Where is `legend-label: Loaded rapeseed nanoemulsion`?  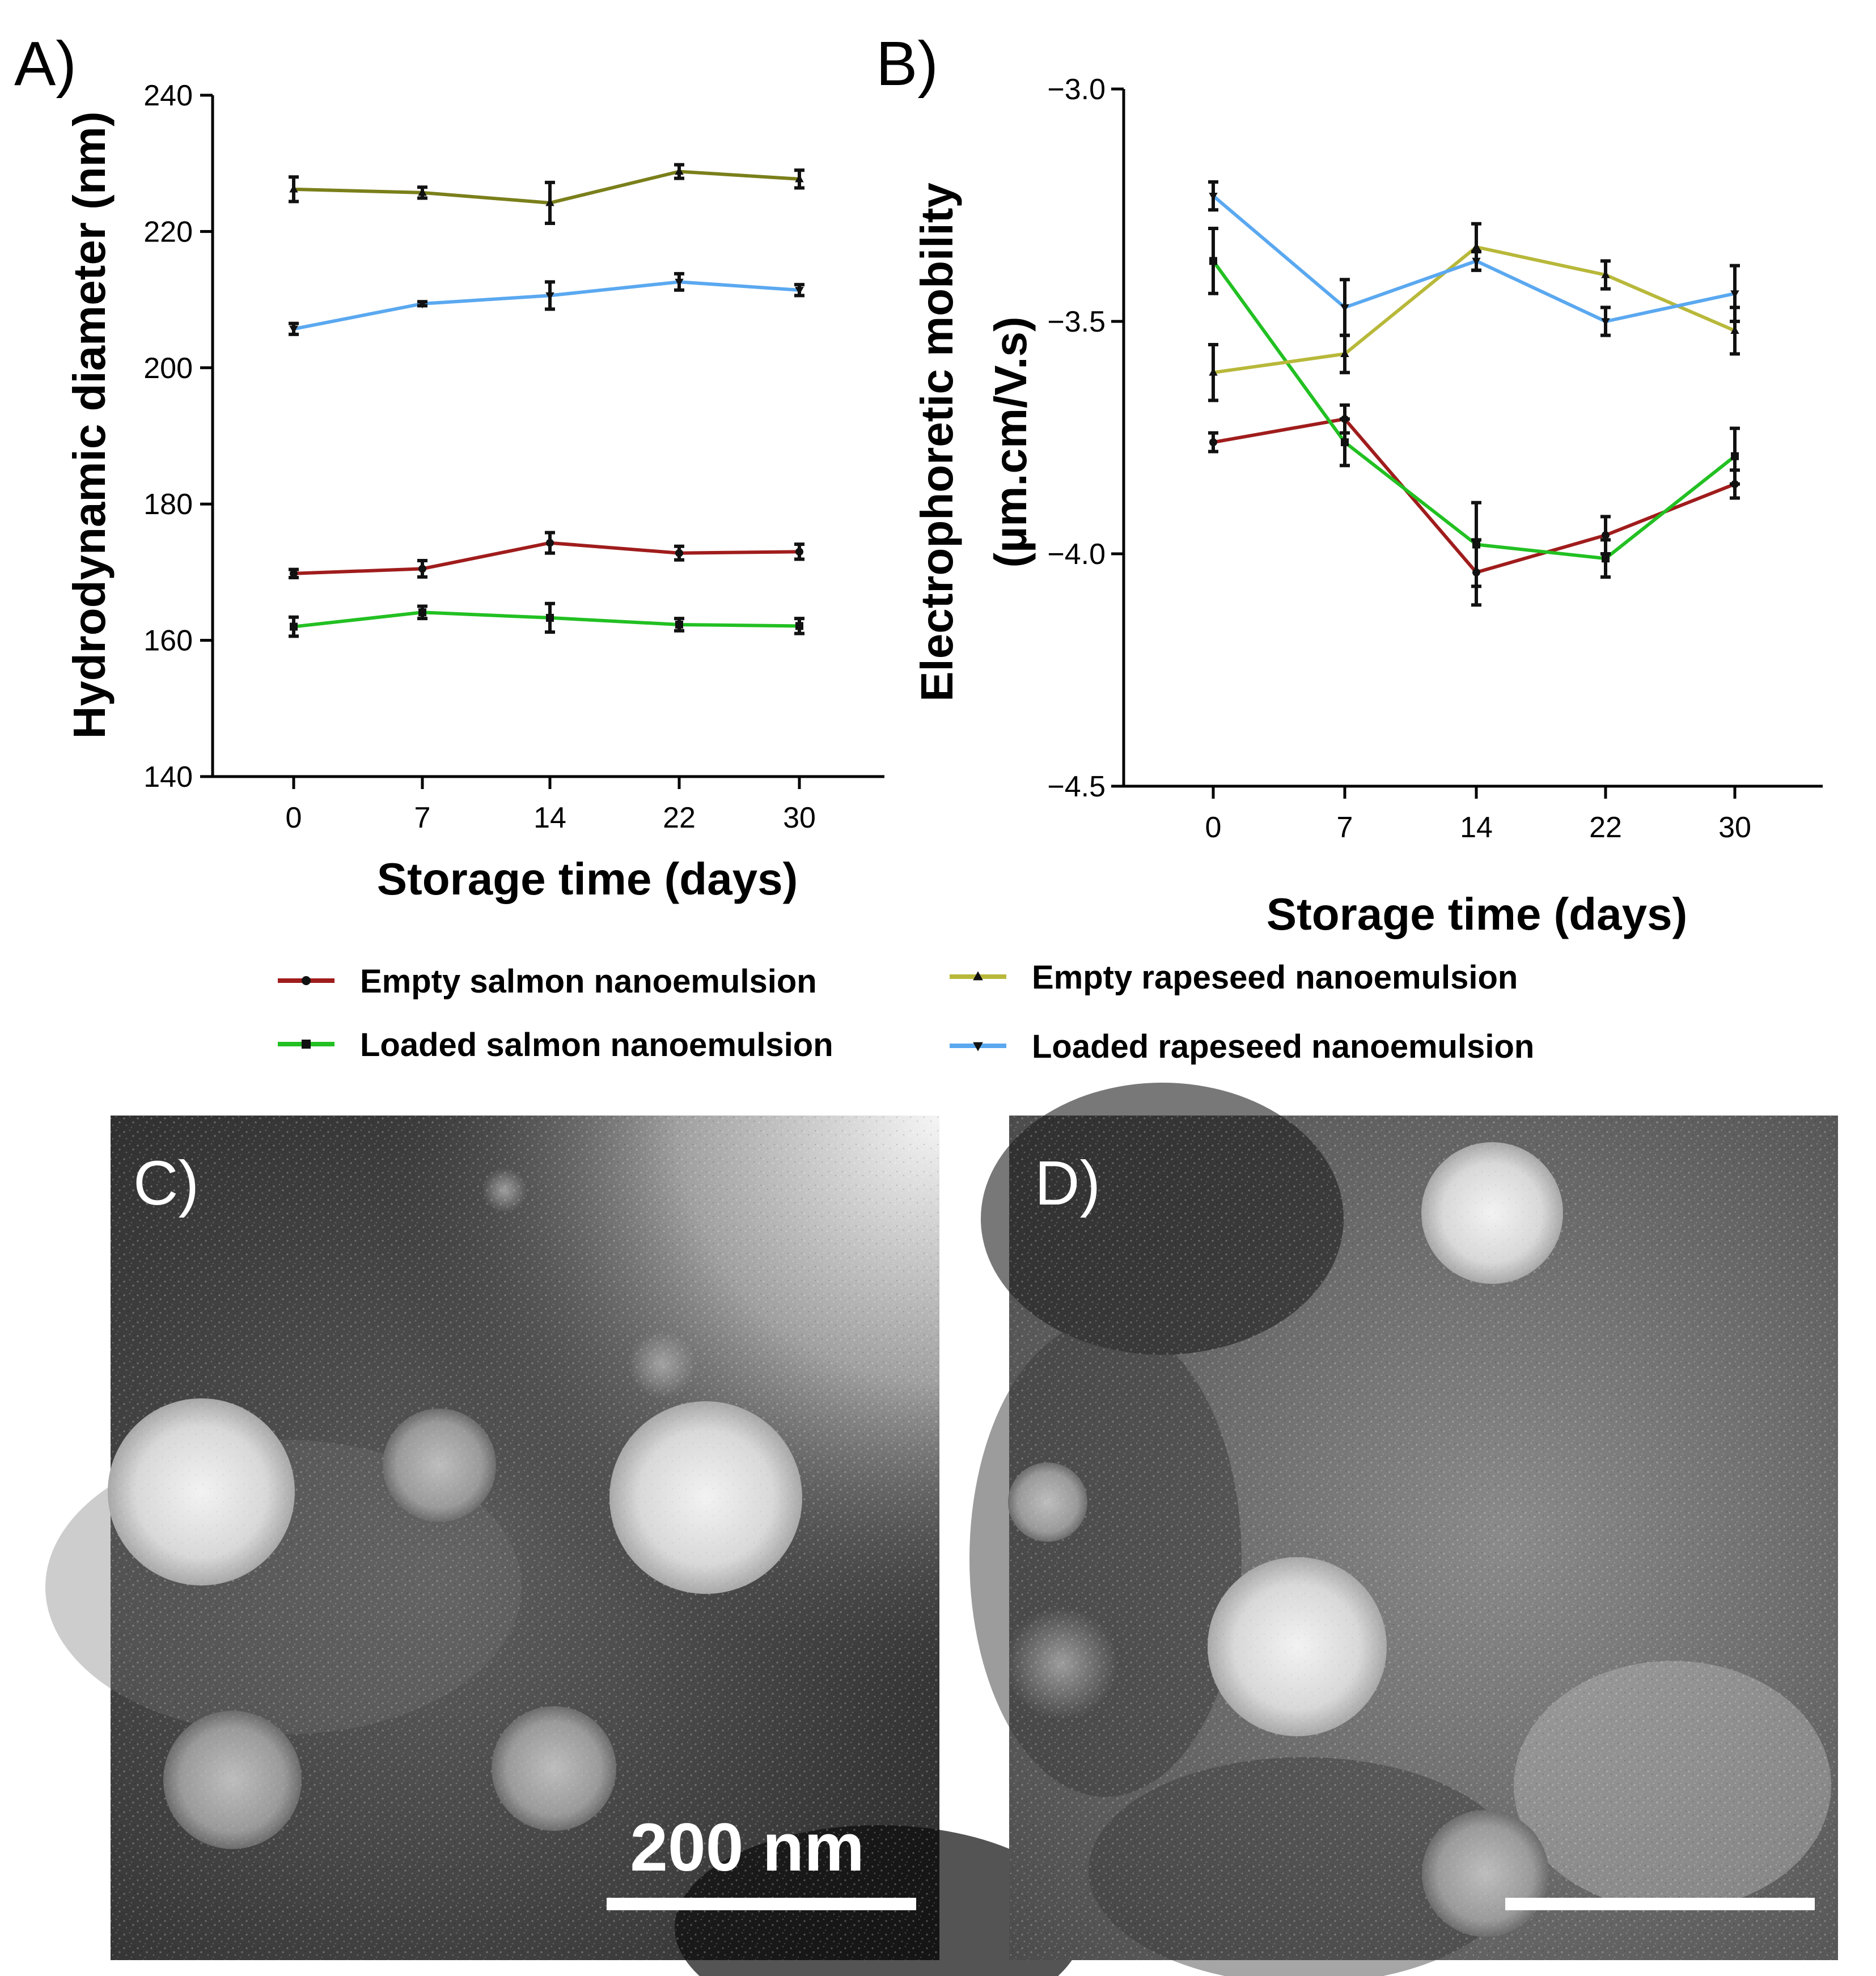 legend-label: Loaded rapeseed nanoemulsion is located at coordinates (1283, 1046).